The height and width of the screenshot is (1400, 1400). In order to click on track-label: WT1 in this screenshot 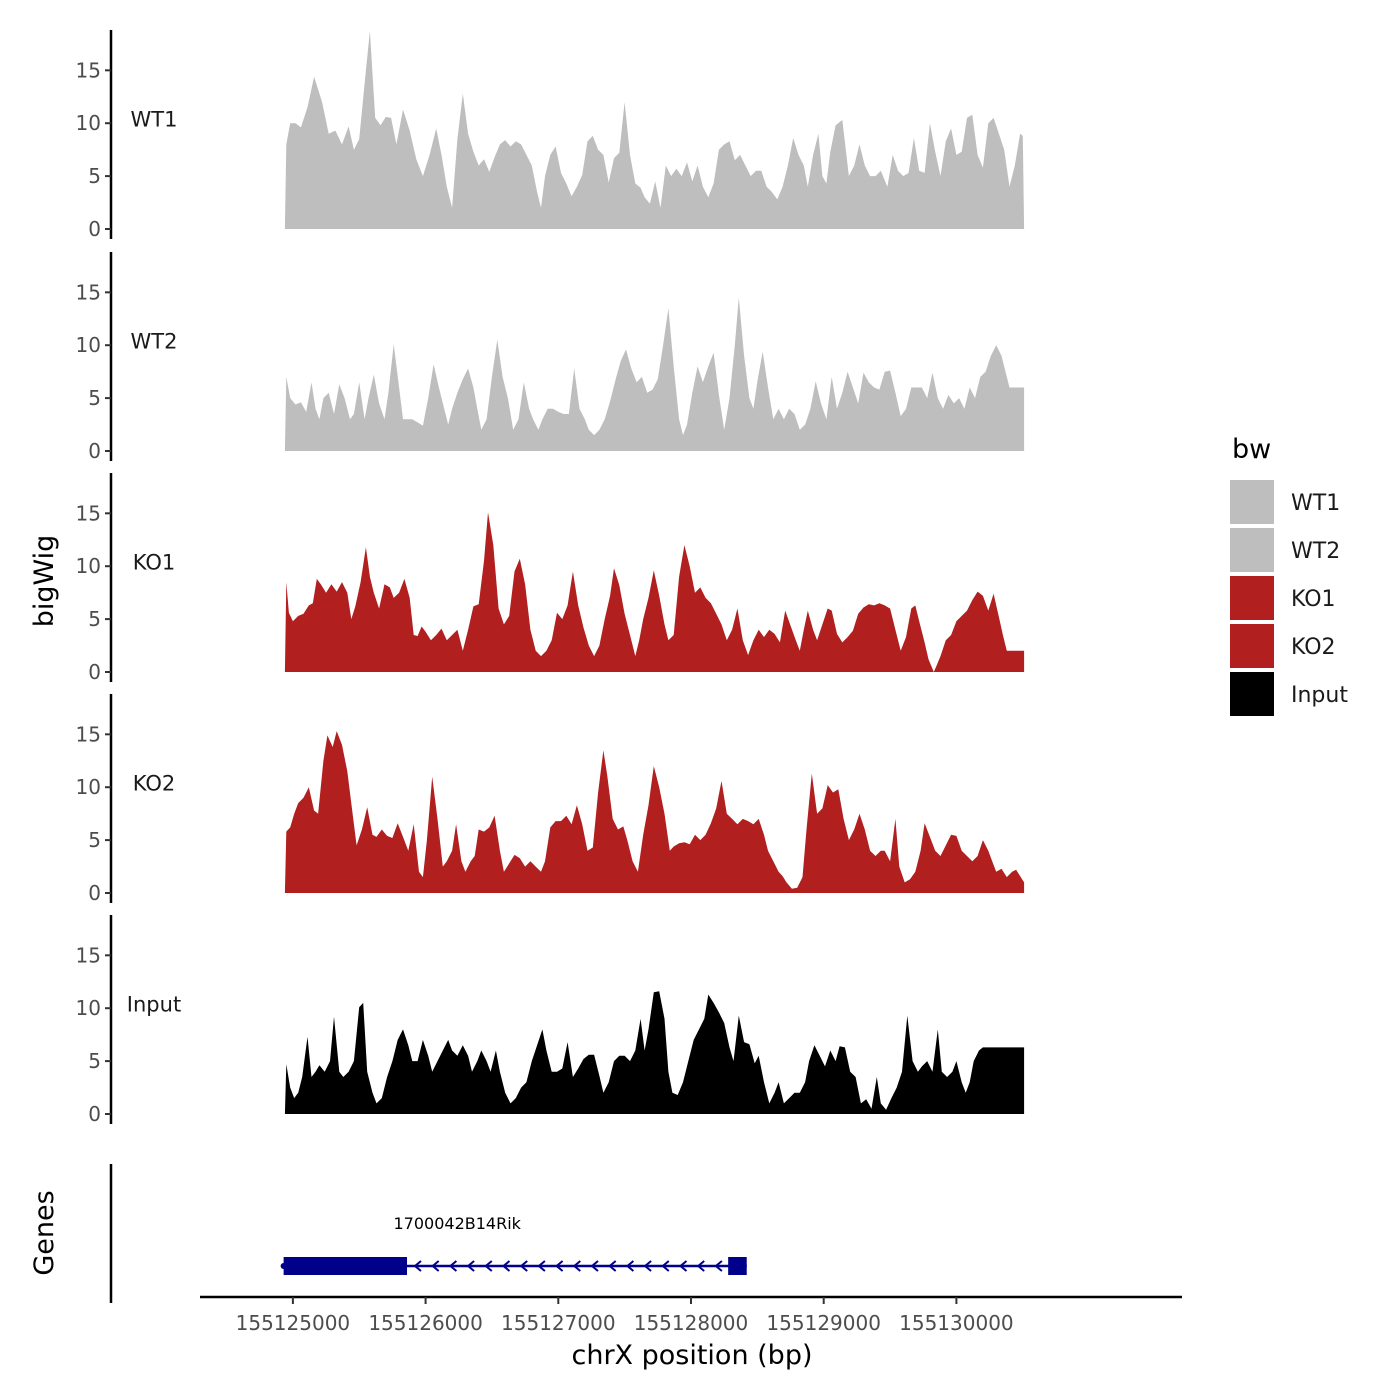, I will do `click(154, 119)`.